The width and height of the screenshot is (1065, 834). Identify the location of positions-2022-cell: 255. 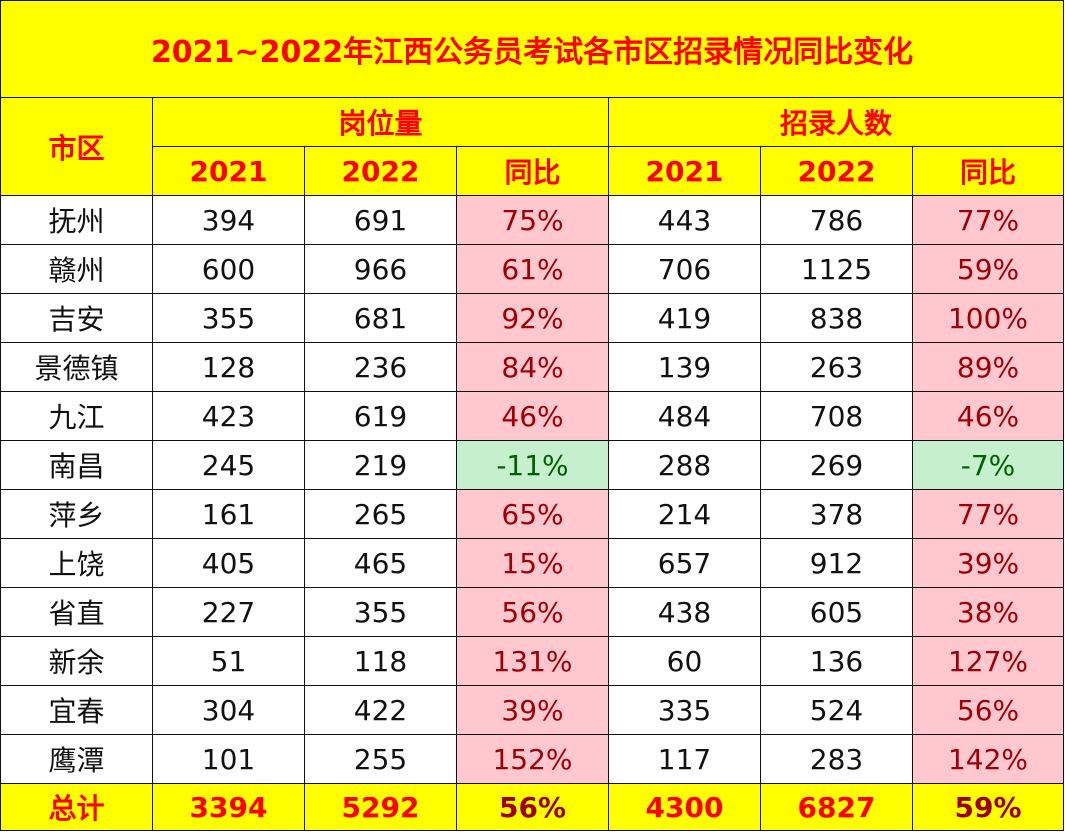
(380, 759).